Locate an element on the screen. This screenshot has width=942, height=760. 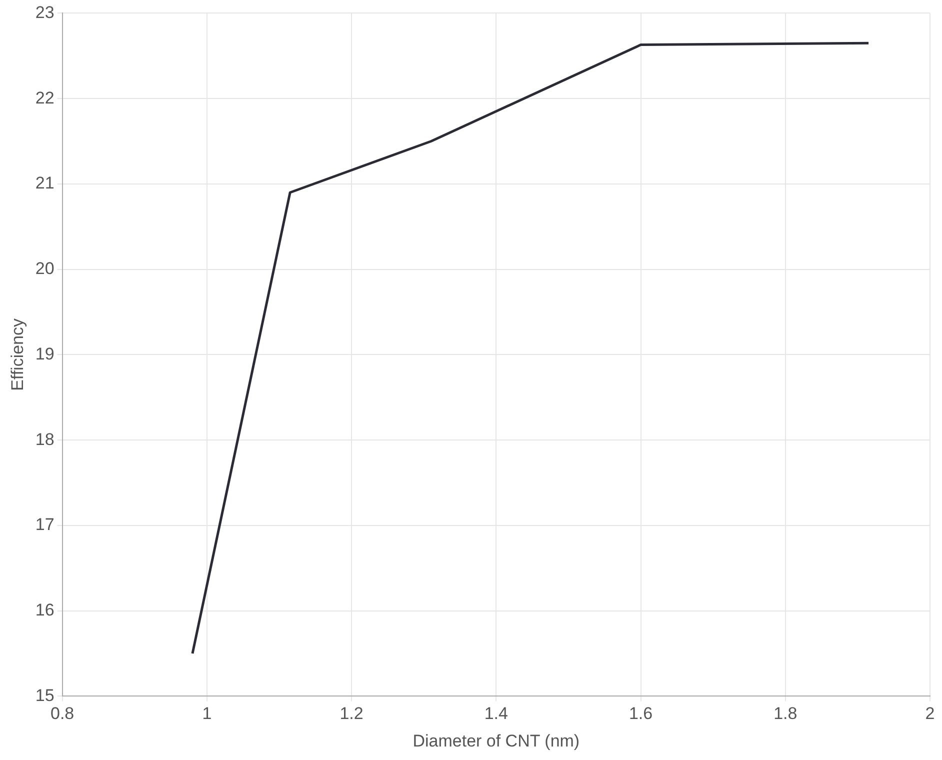
x-tick-label: 1.6 is located at coordinates (640, 714).